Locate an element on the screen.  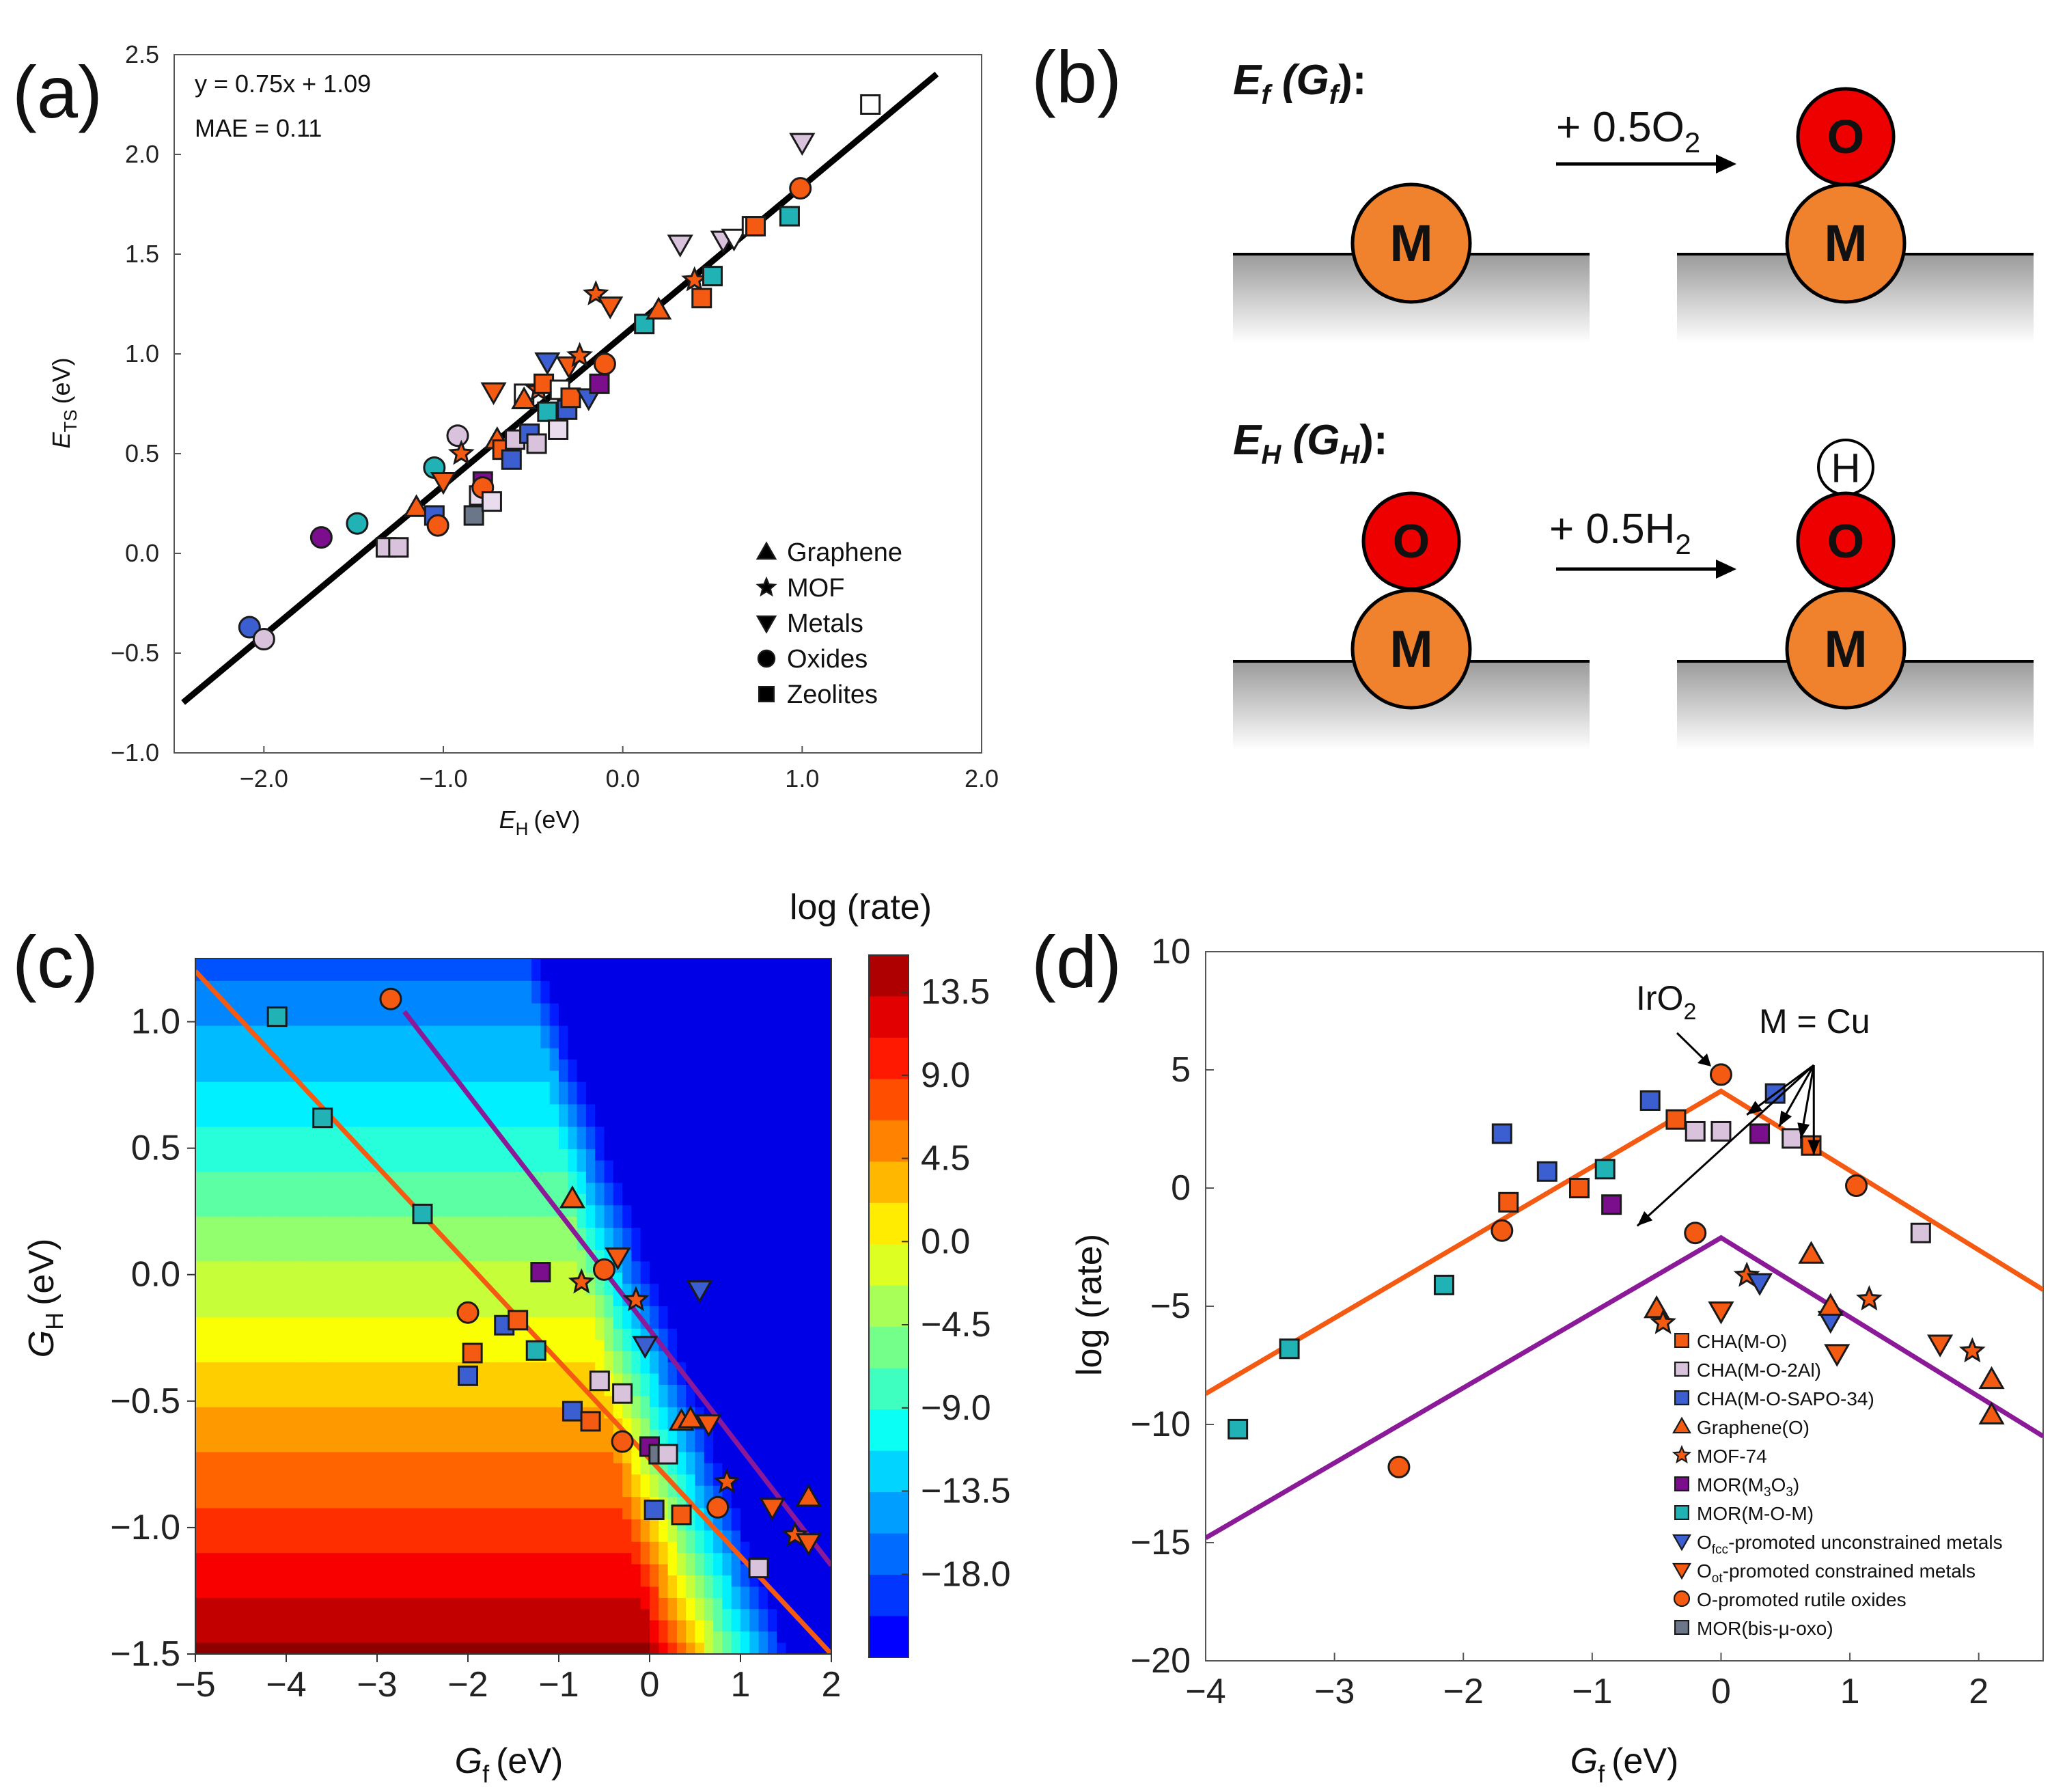
x-tick-label: −4 is located at coordinates (1205, 1692).